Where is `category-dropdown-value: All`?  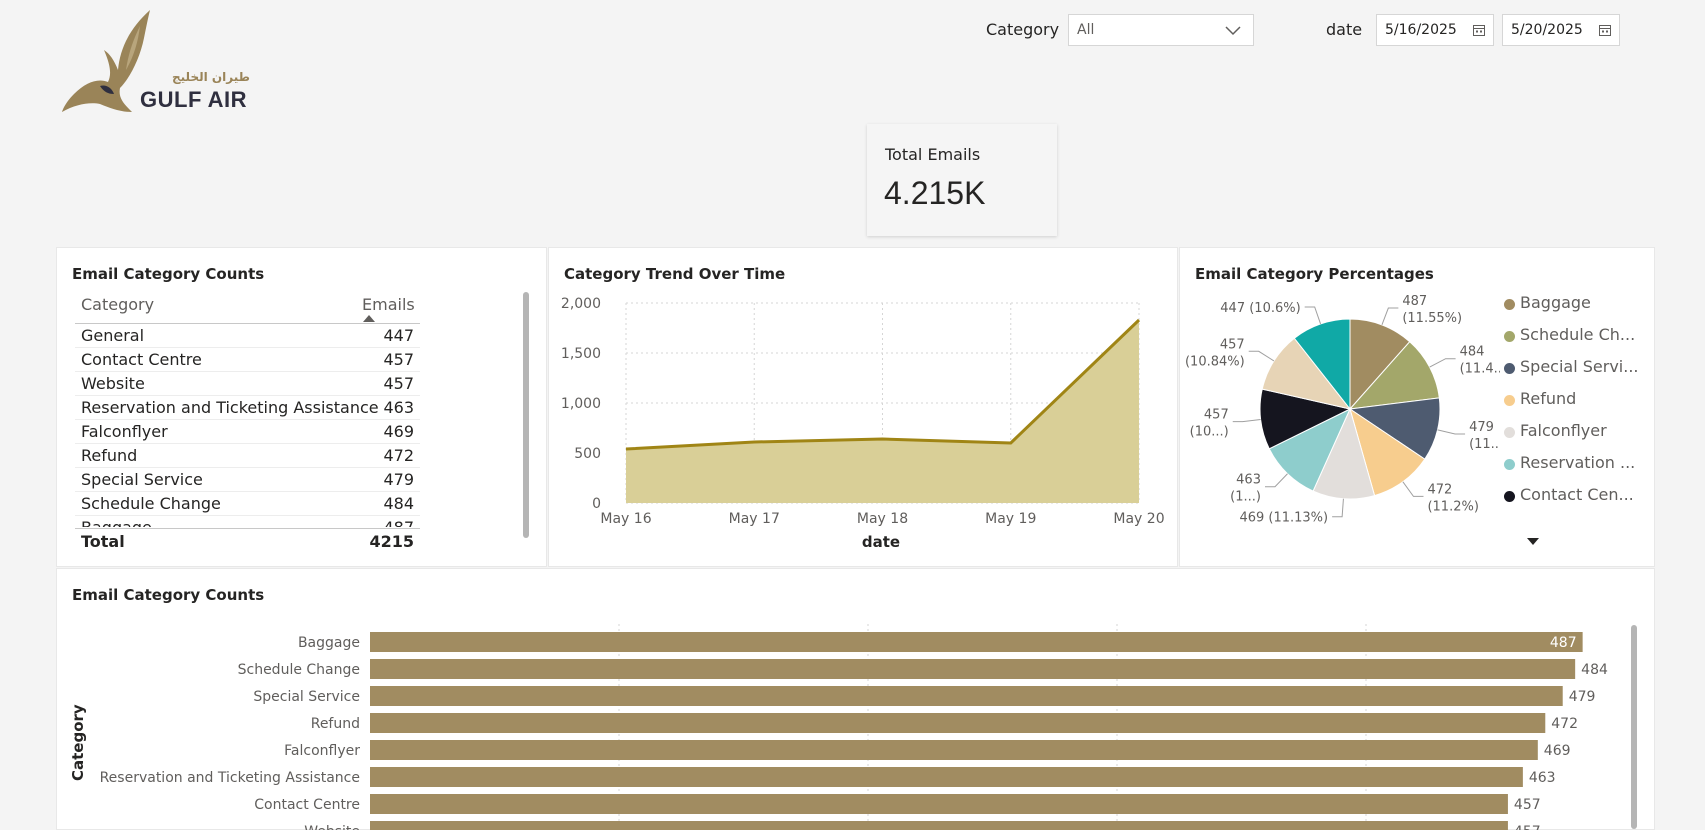
category-dropdown-value: All is located at coordinates (1086, 30).